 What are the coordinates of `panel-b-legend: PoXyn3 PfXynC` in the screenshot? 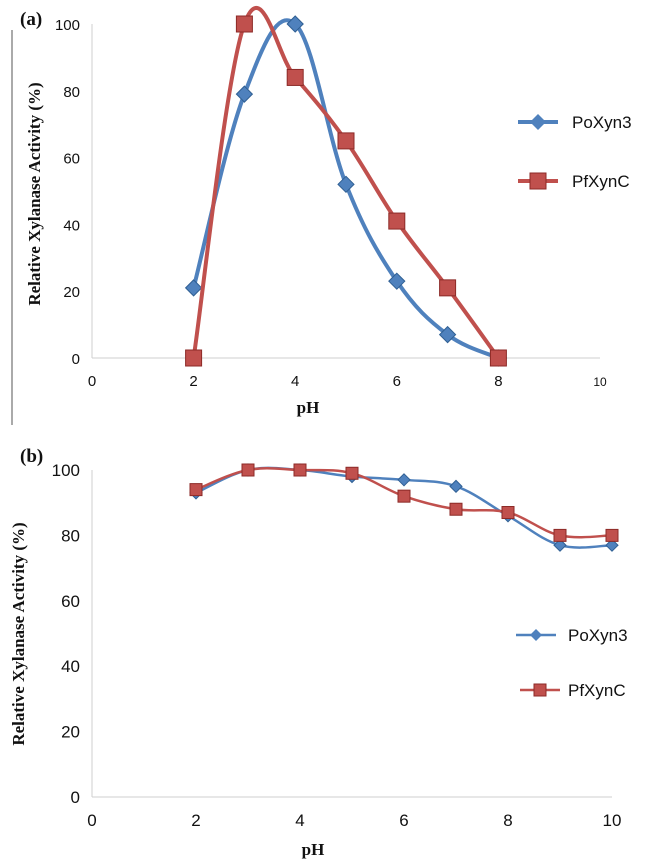 It's located at (572, 663).